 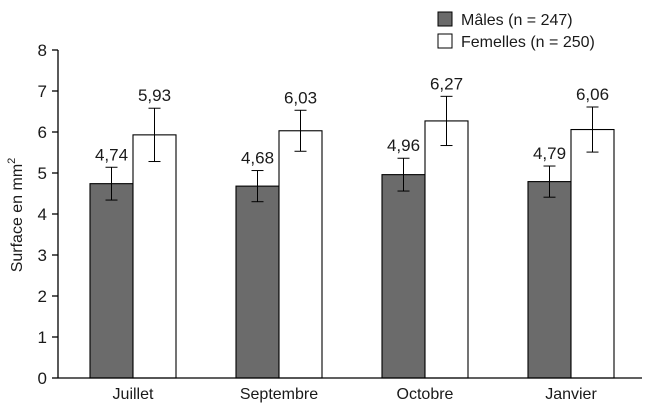 I want to click on y-axis-label-superscript: 2, so click(x=12, y=161).